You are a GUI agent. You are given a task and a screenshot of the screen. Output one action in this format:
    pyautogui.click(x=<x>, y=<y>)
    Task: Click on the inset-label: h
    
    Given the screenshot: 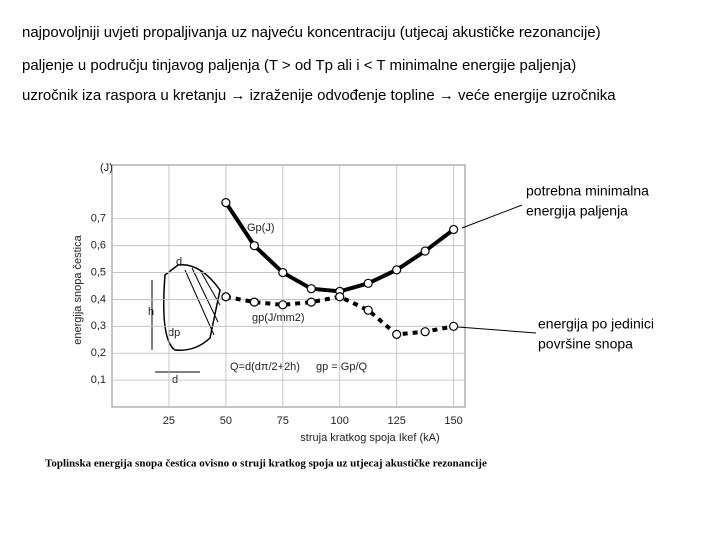 What is the action you would take?
    pyautogui.click(x=151, y=312)
    